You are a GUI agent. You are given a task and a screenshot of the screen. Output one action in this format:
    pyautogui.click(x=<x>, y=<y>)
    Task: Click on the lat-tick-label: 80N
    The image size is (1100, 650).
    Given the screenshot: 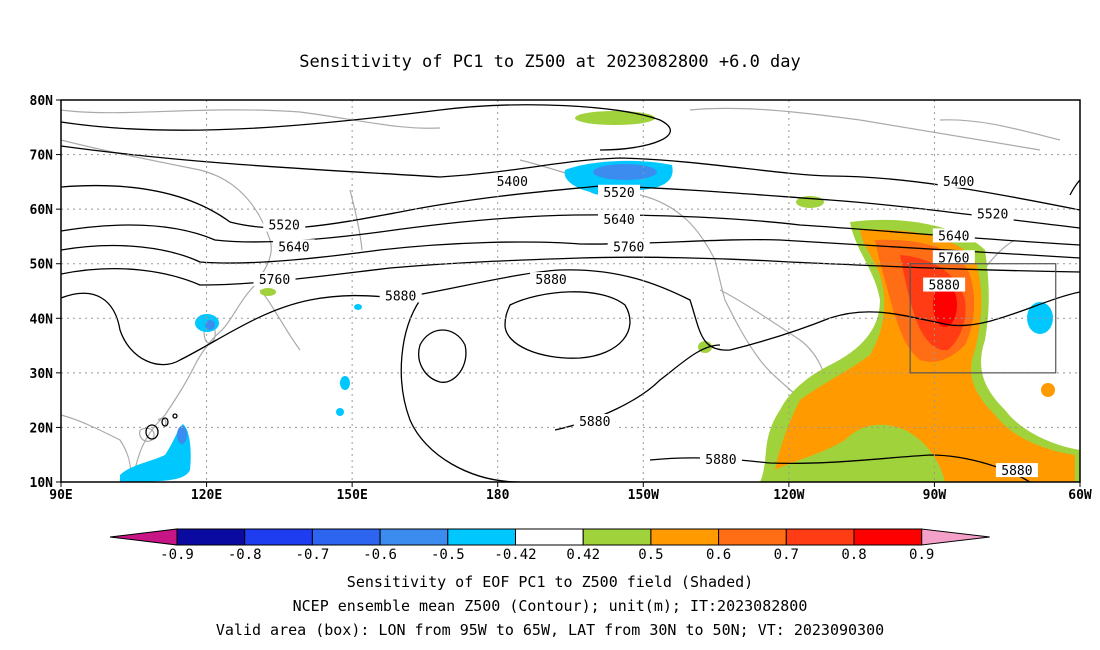 What is the action you would take?
    pyautogui.click(x=42, y=101)
    